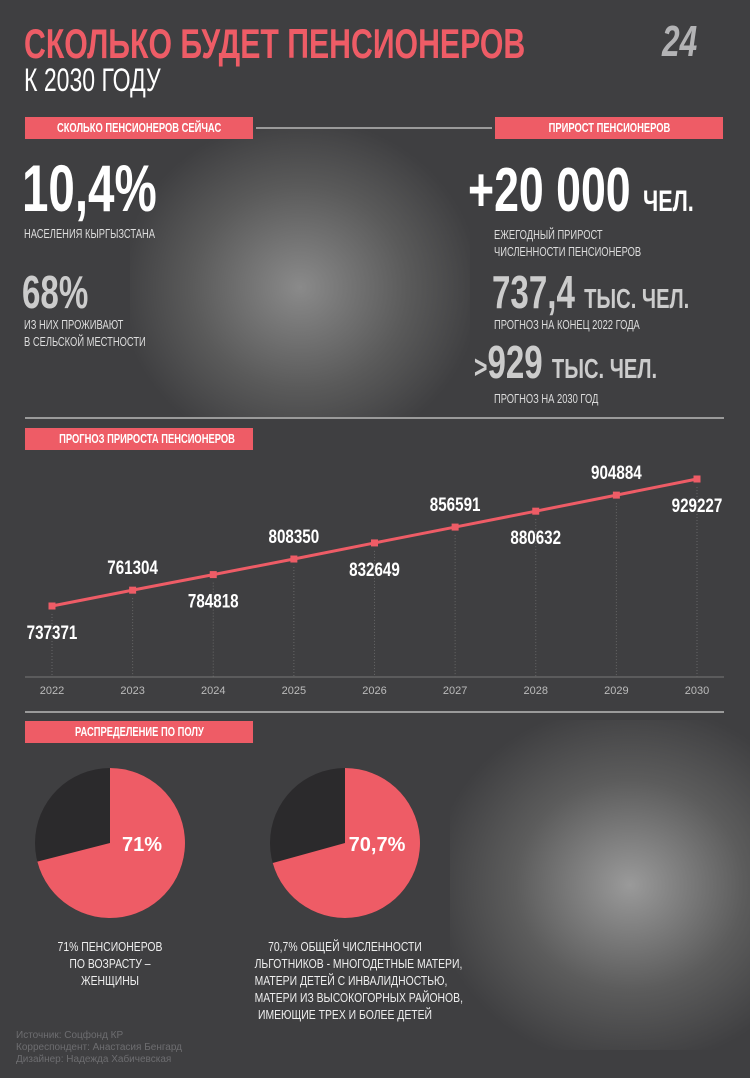 The width and height of the screenshot is (750, 1078). I want to click on caption-line: ЖЕНЩИНЫ, so click(110, 980).